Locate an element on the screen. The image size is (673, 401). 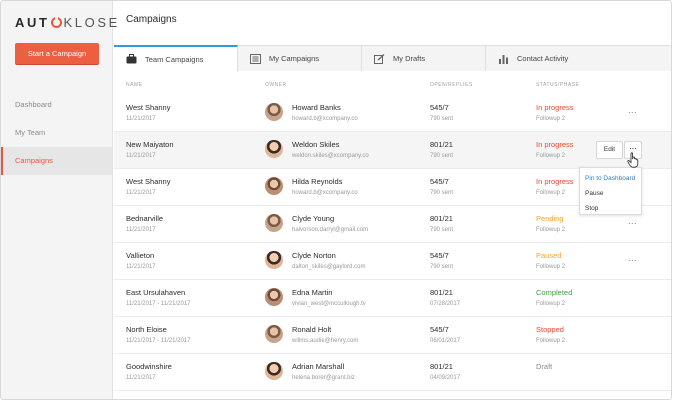
campaign-name: North Eloise is located at coordinates (146, 329).